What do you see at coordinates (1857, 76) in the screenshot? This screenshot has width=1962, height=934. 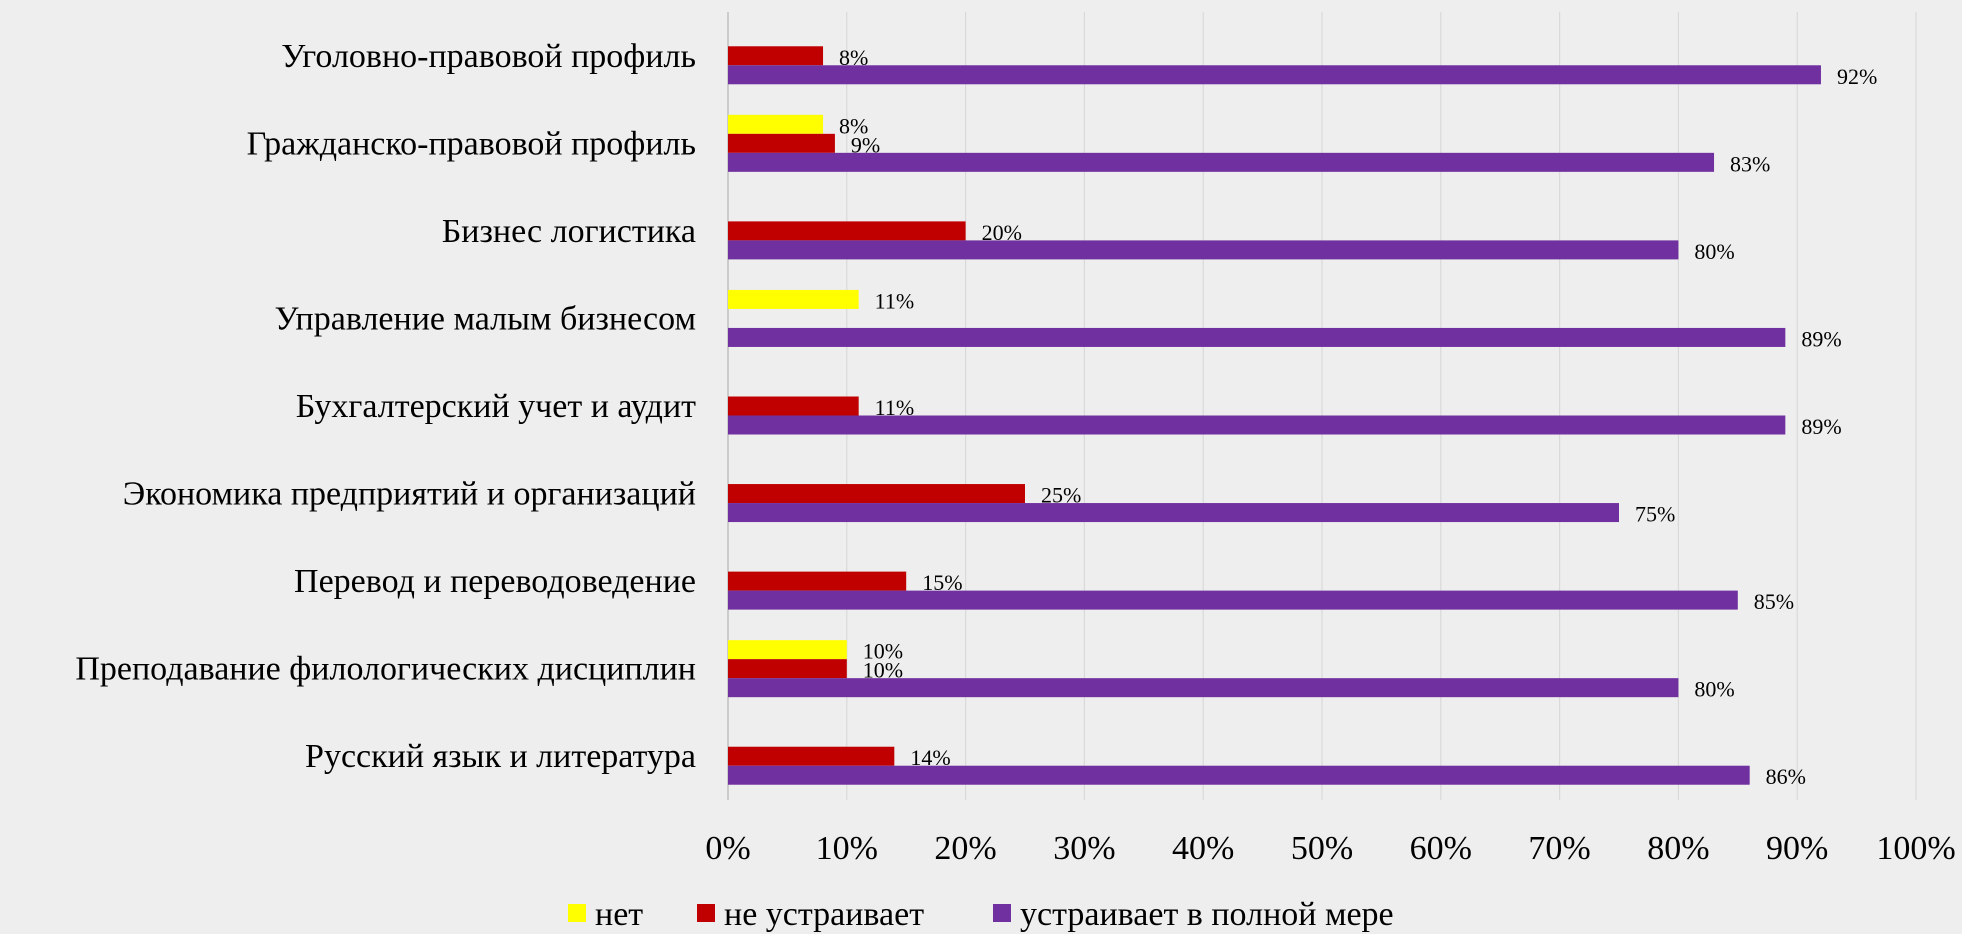 I see `data-label: 92%` at bounding box center [1857, 76].